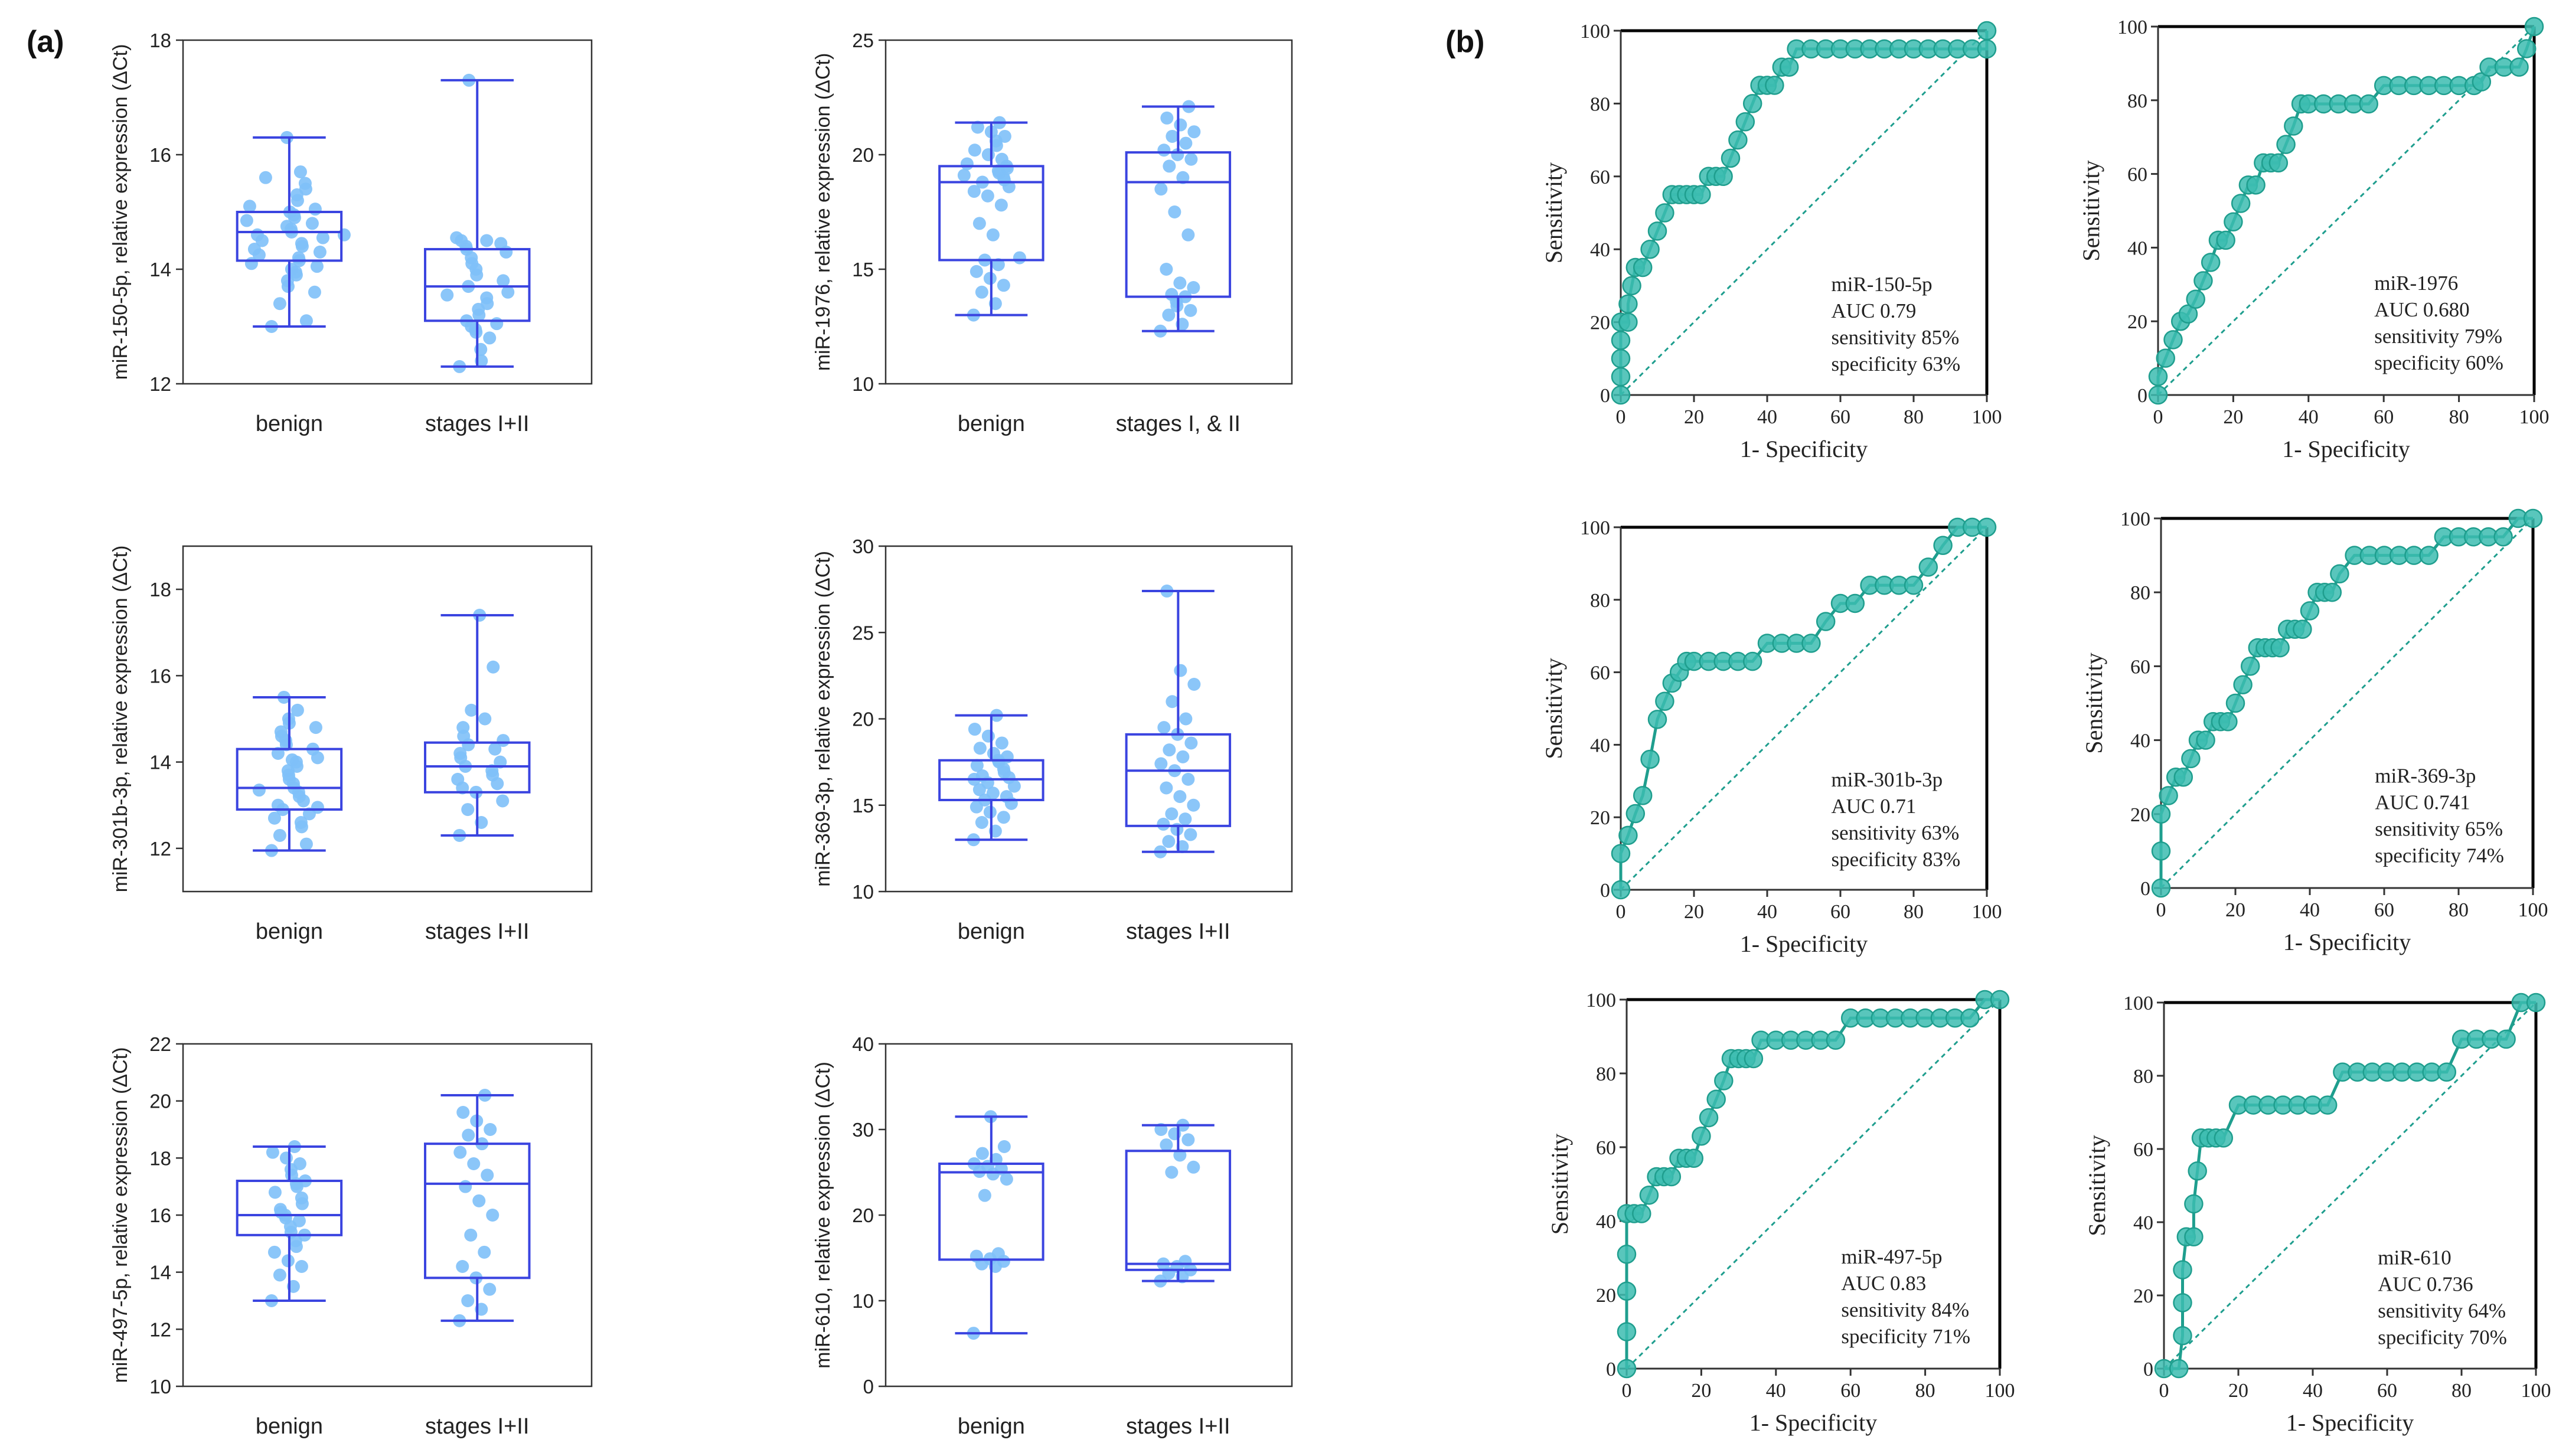 This screenshot has height=1456, width=2569. I want to click on y-tick-label: 14, so click(160, 1273).